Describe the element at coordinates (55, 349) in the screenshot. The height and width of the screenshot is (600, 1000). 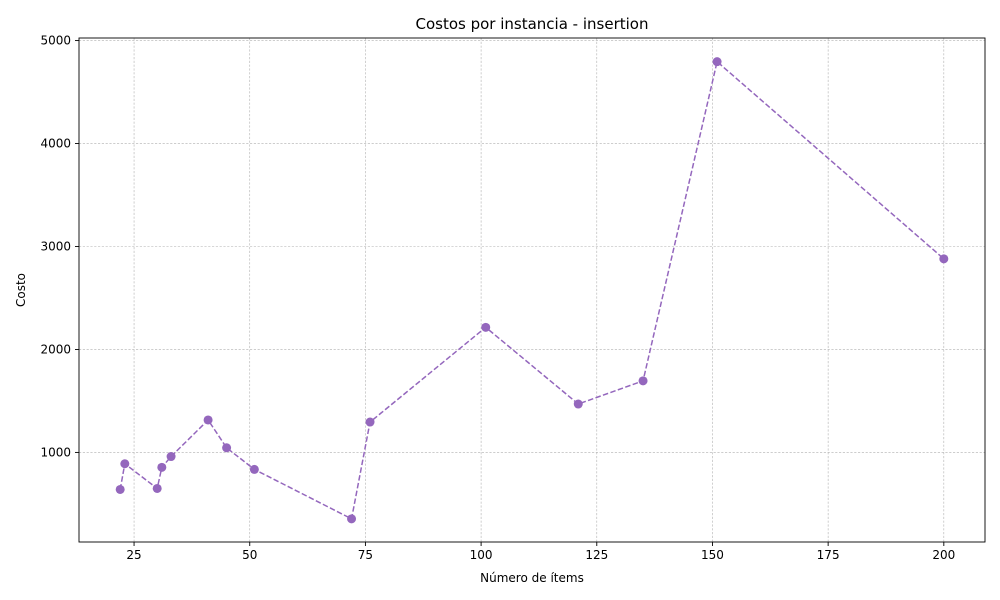
I see `y-tick-label: 2000` at that location.